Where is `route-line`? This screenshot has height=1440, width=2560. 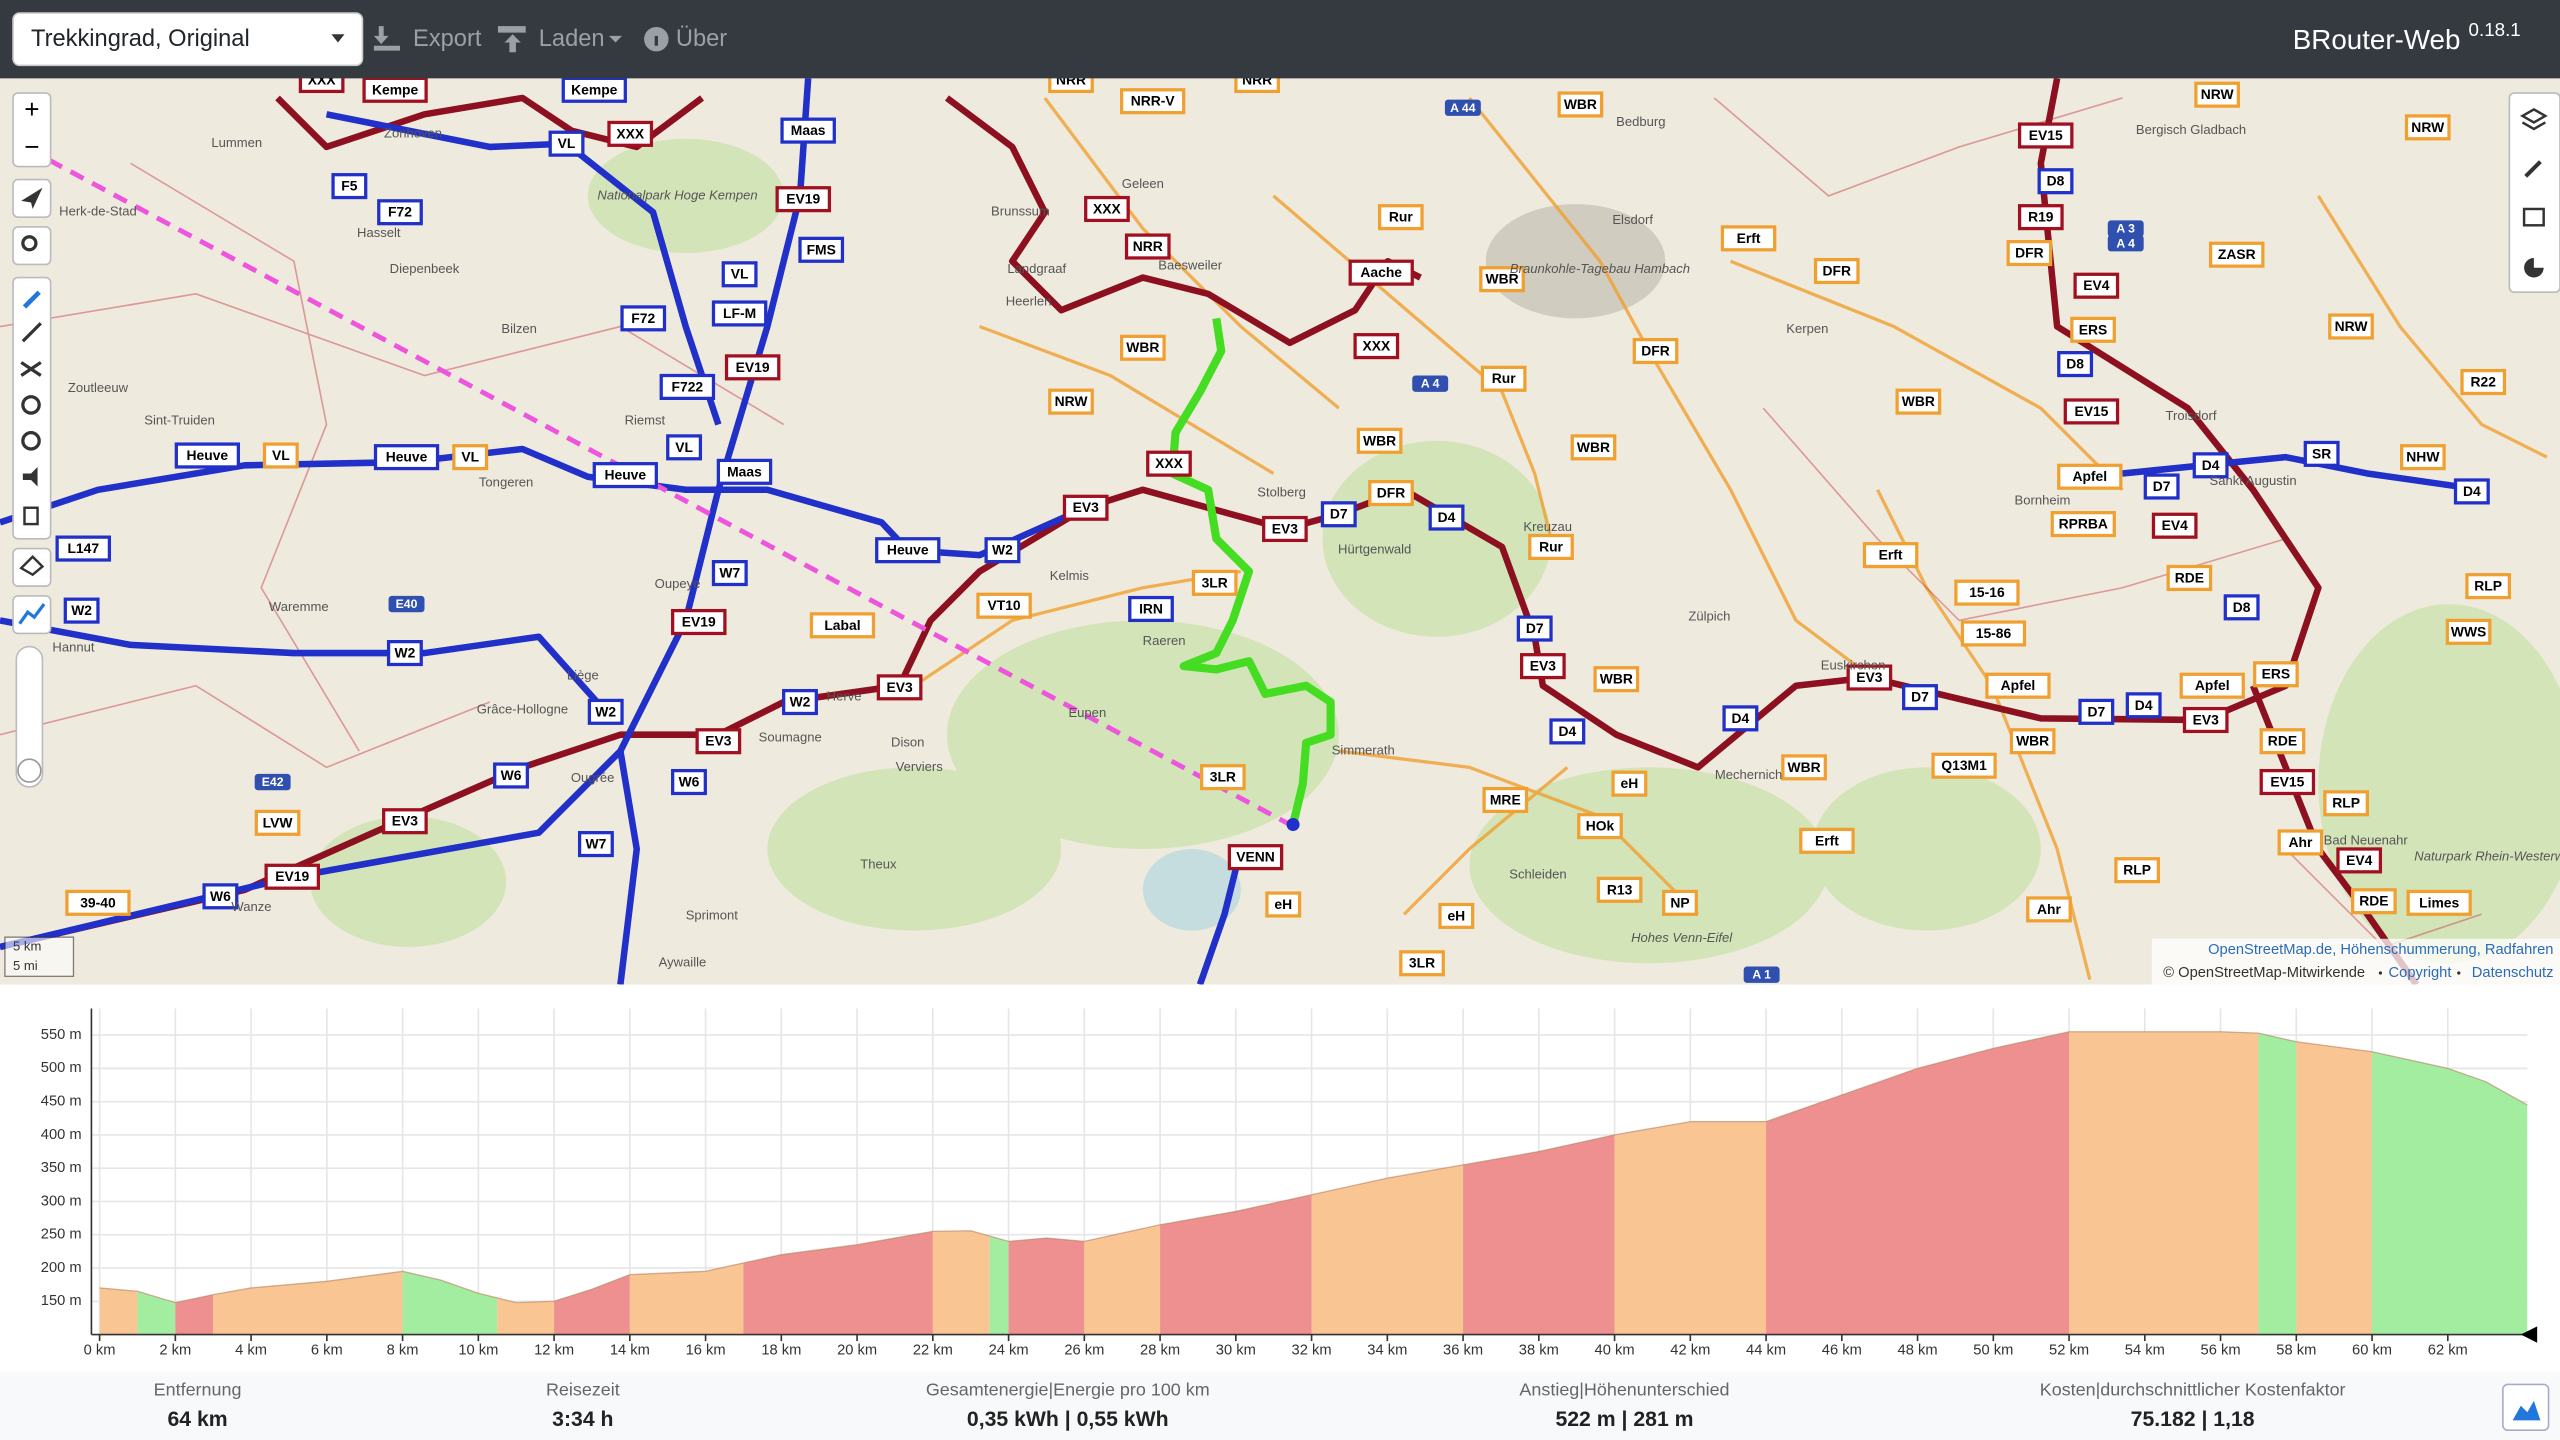 route-line is located at coordinates (1251, 571).